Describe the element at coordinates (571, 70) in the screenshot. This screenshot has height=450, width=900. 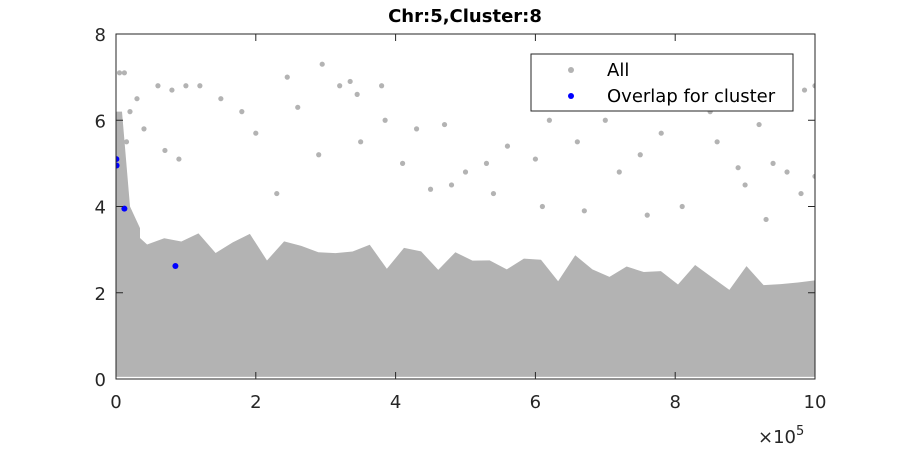
I see `legend-marker-all` at that location.